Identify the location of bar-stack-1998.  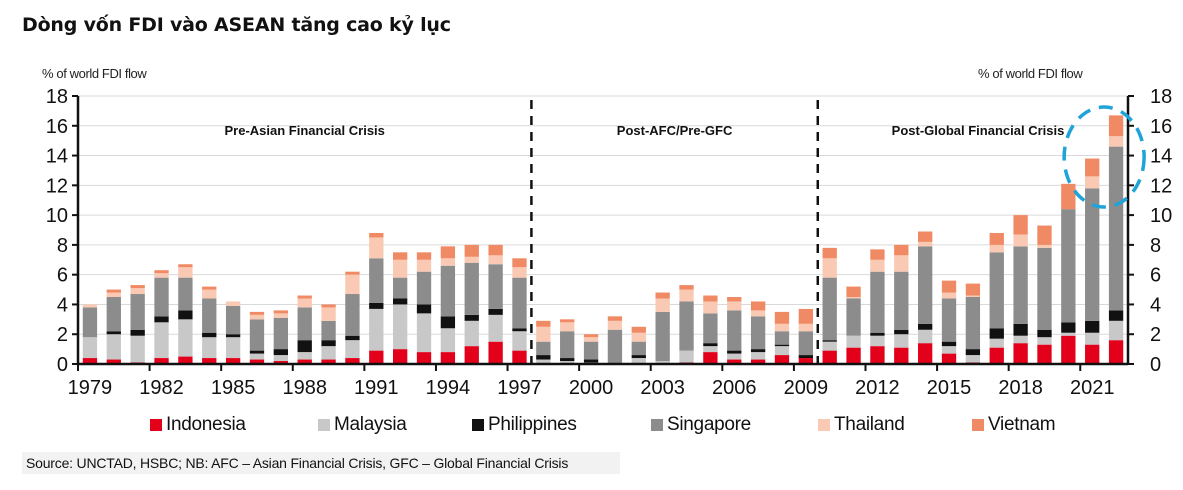
(543, 342).